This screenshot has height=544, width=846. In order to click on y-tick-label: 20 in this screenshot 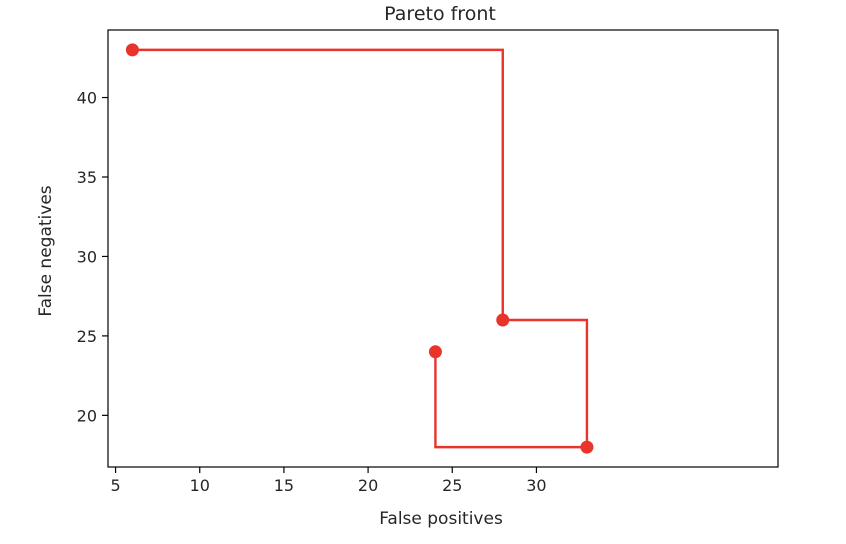, I will do `click(87, 415)`.